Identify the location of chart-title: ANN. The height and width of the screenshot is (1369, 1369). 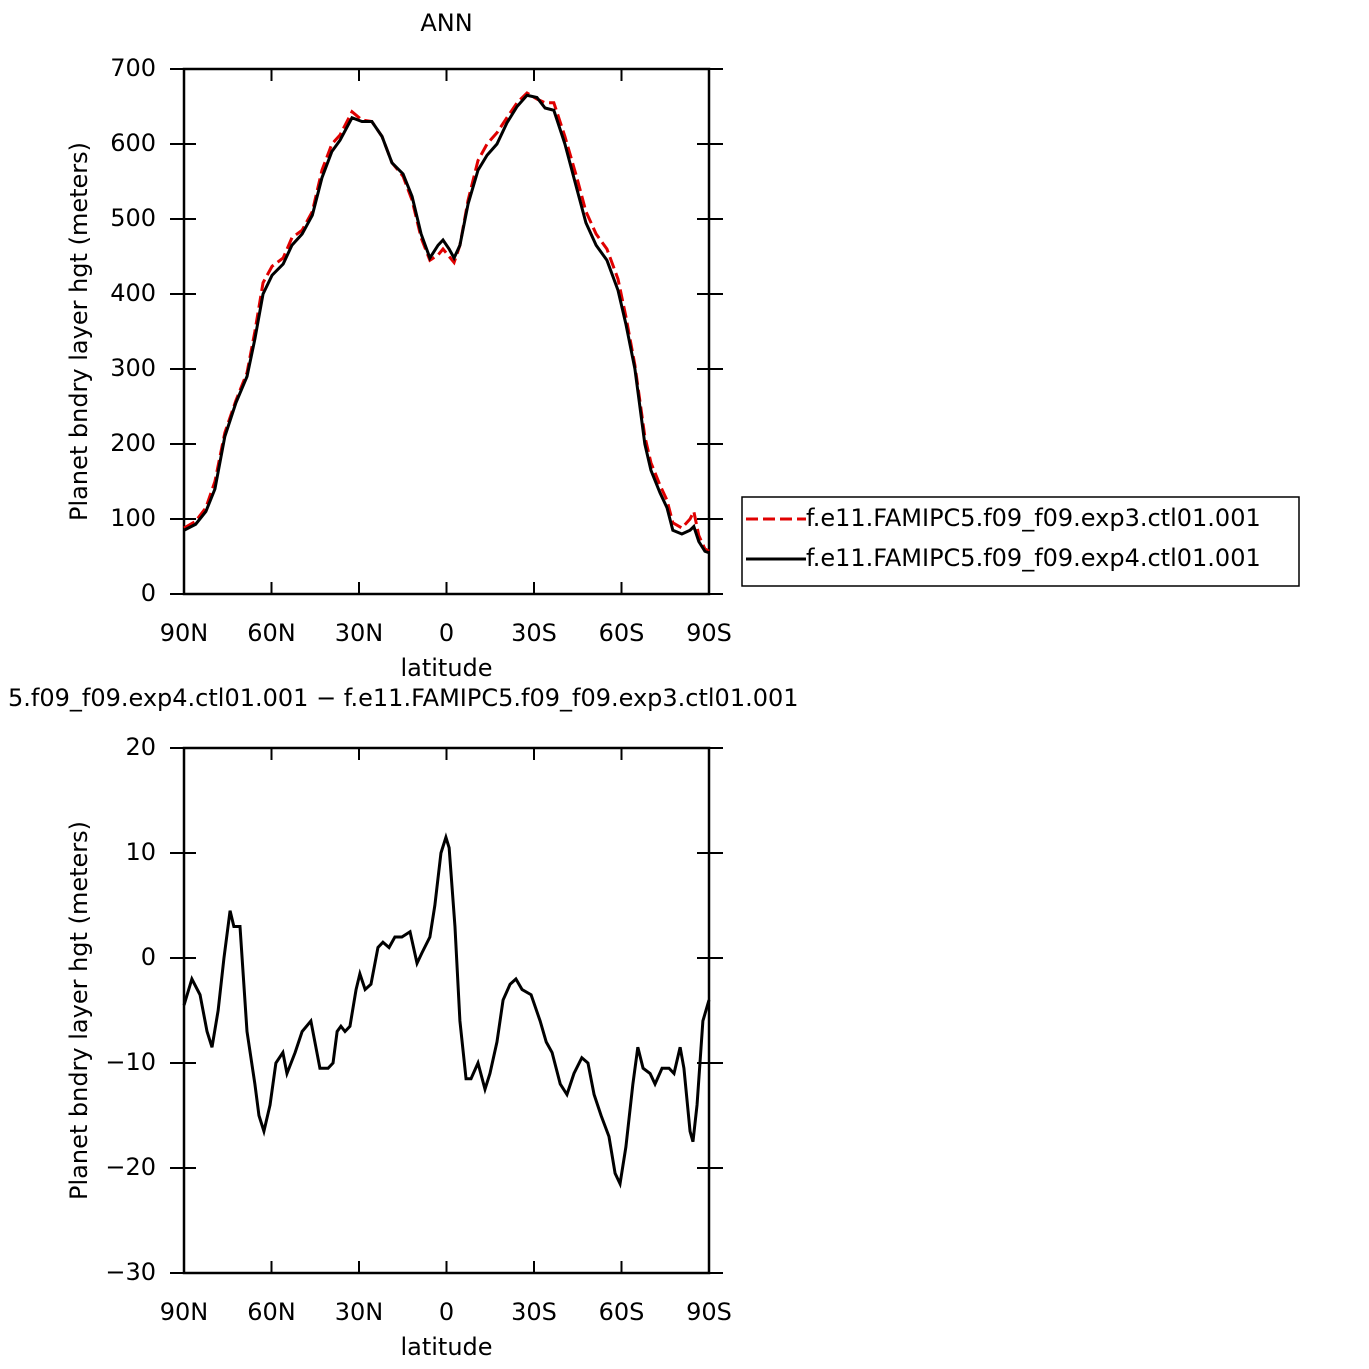
(446, 23).